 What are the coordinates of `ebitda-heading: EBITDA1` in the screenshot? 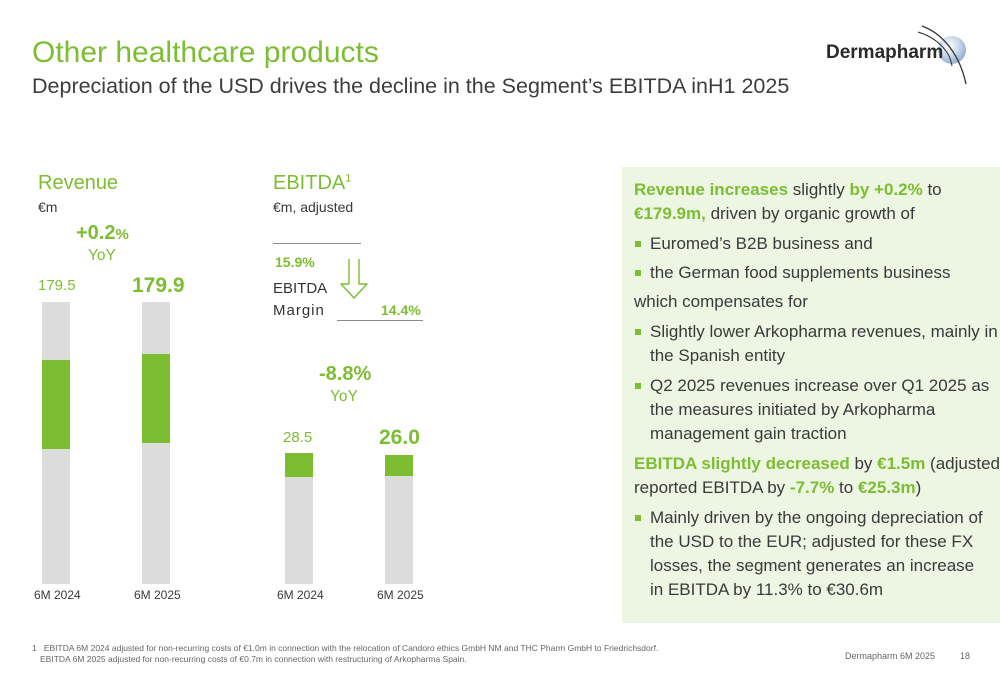 It's located at (312, 183).